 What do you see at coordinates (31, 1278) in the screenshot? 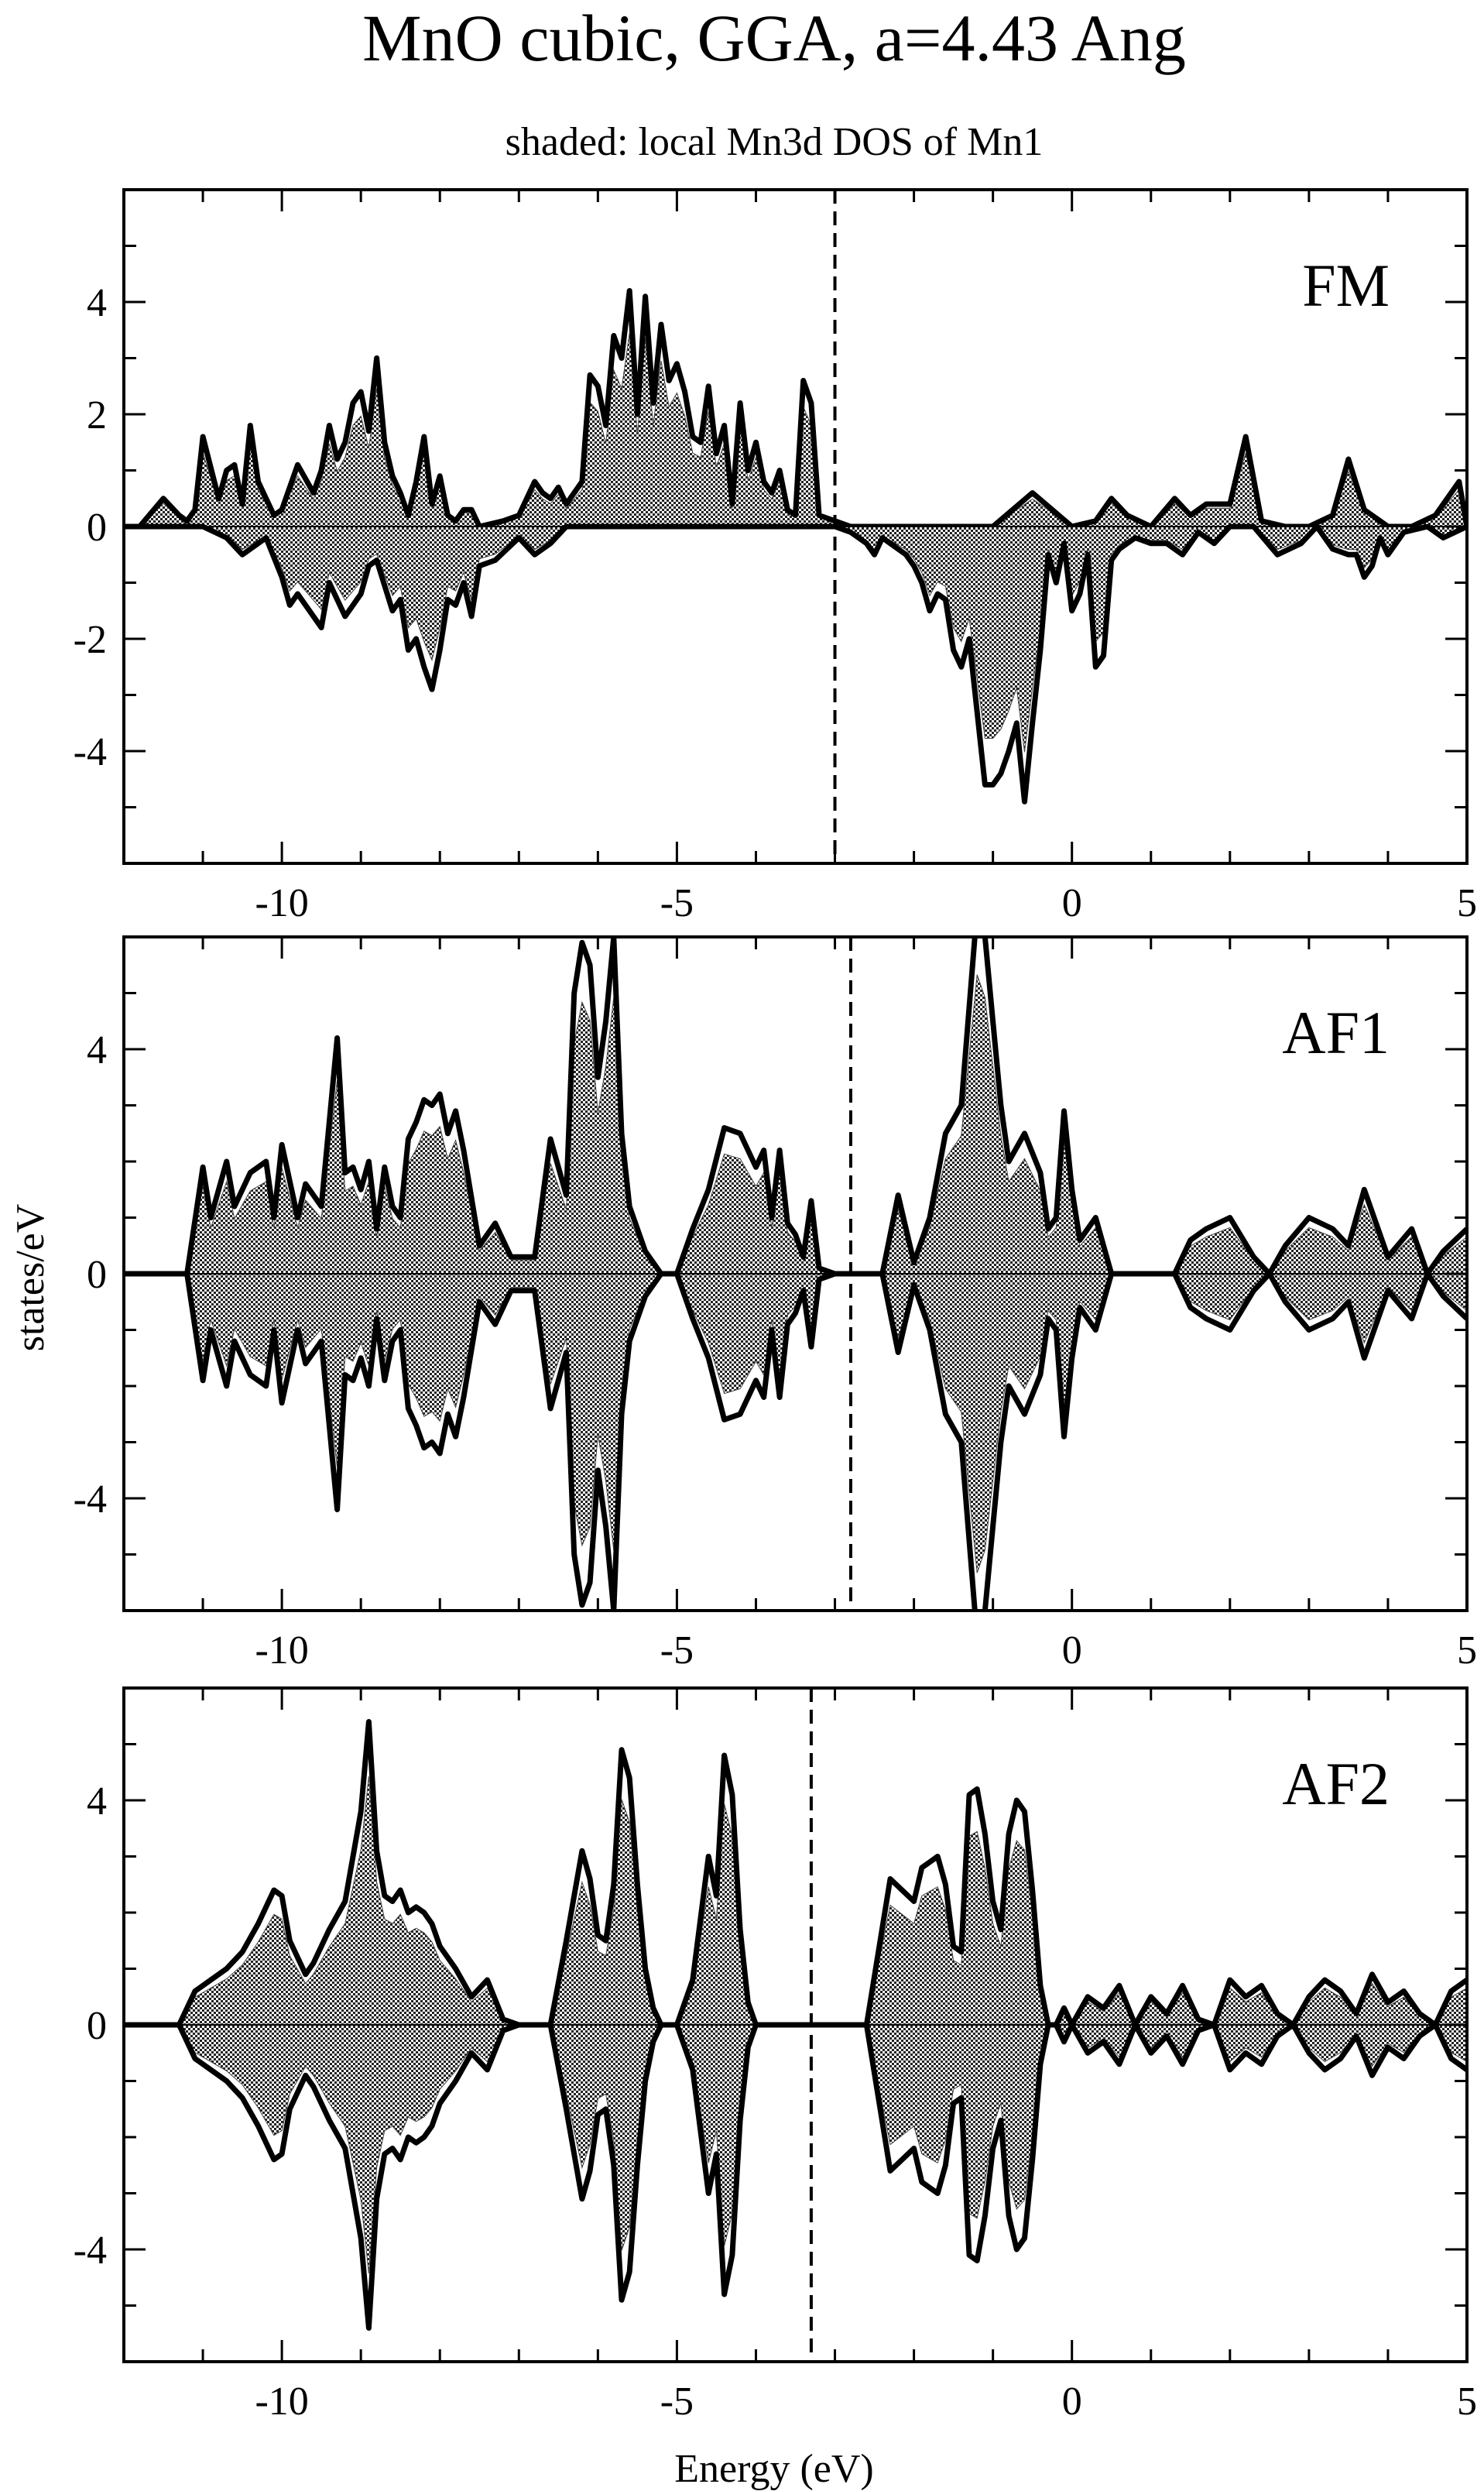
I see `y-axis-label: states/eV` at bounding box center [31, 1278].